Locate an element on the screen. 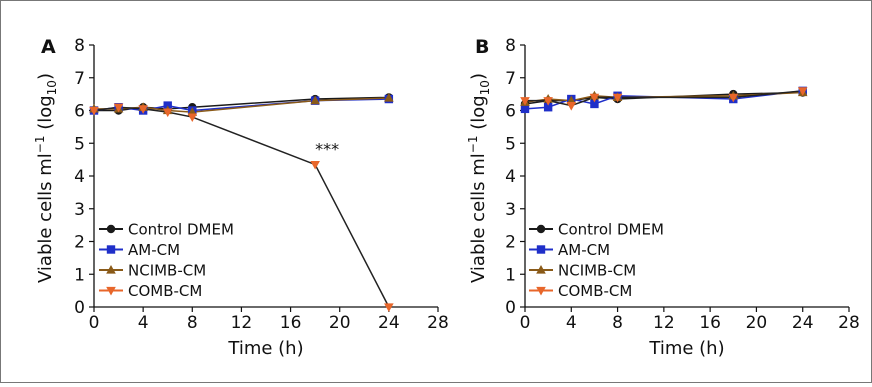 The image size is (872, 387). panel-letter: A is located at coordinates (48, 47).